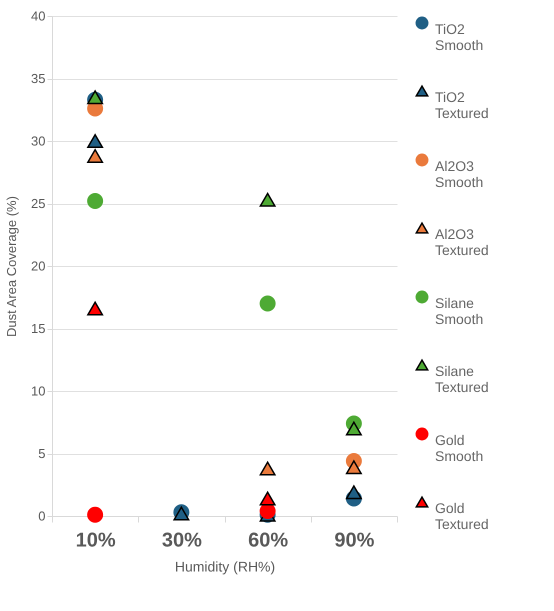 This screenshot has width=554, height=611. I want to click on legend-label: Silane Textured, so click(462, 379).